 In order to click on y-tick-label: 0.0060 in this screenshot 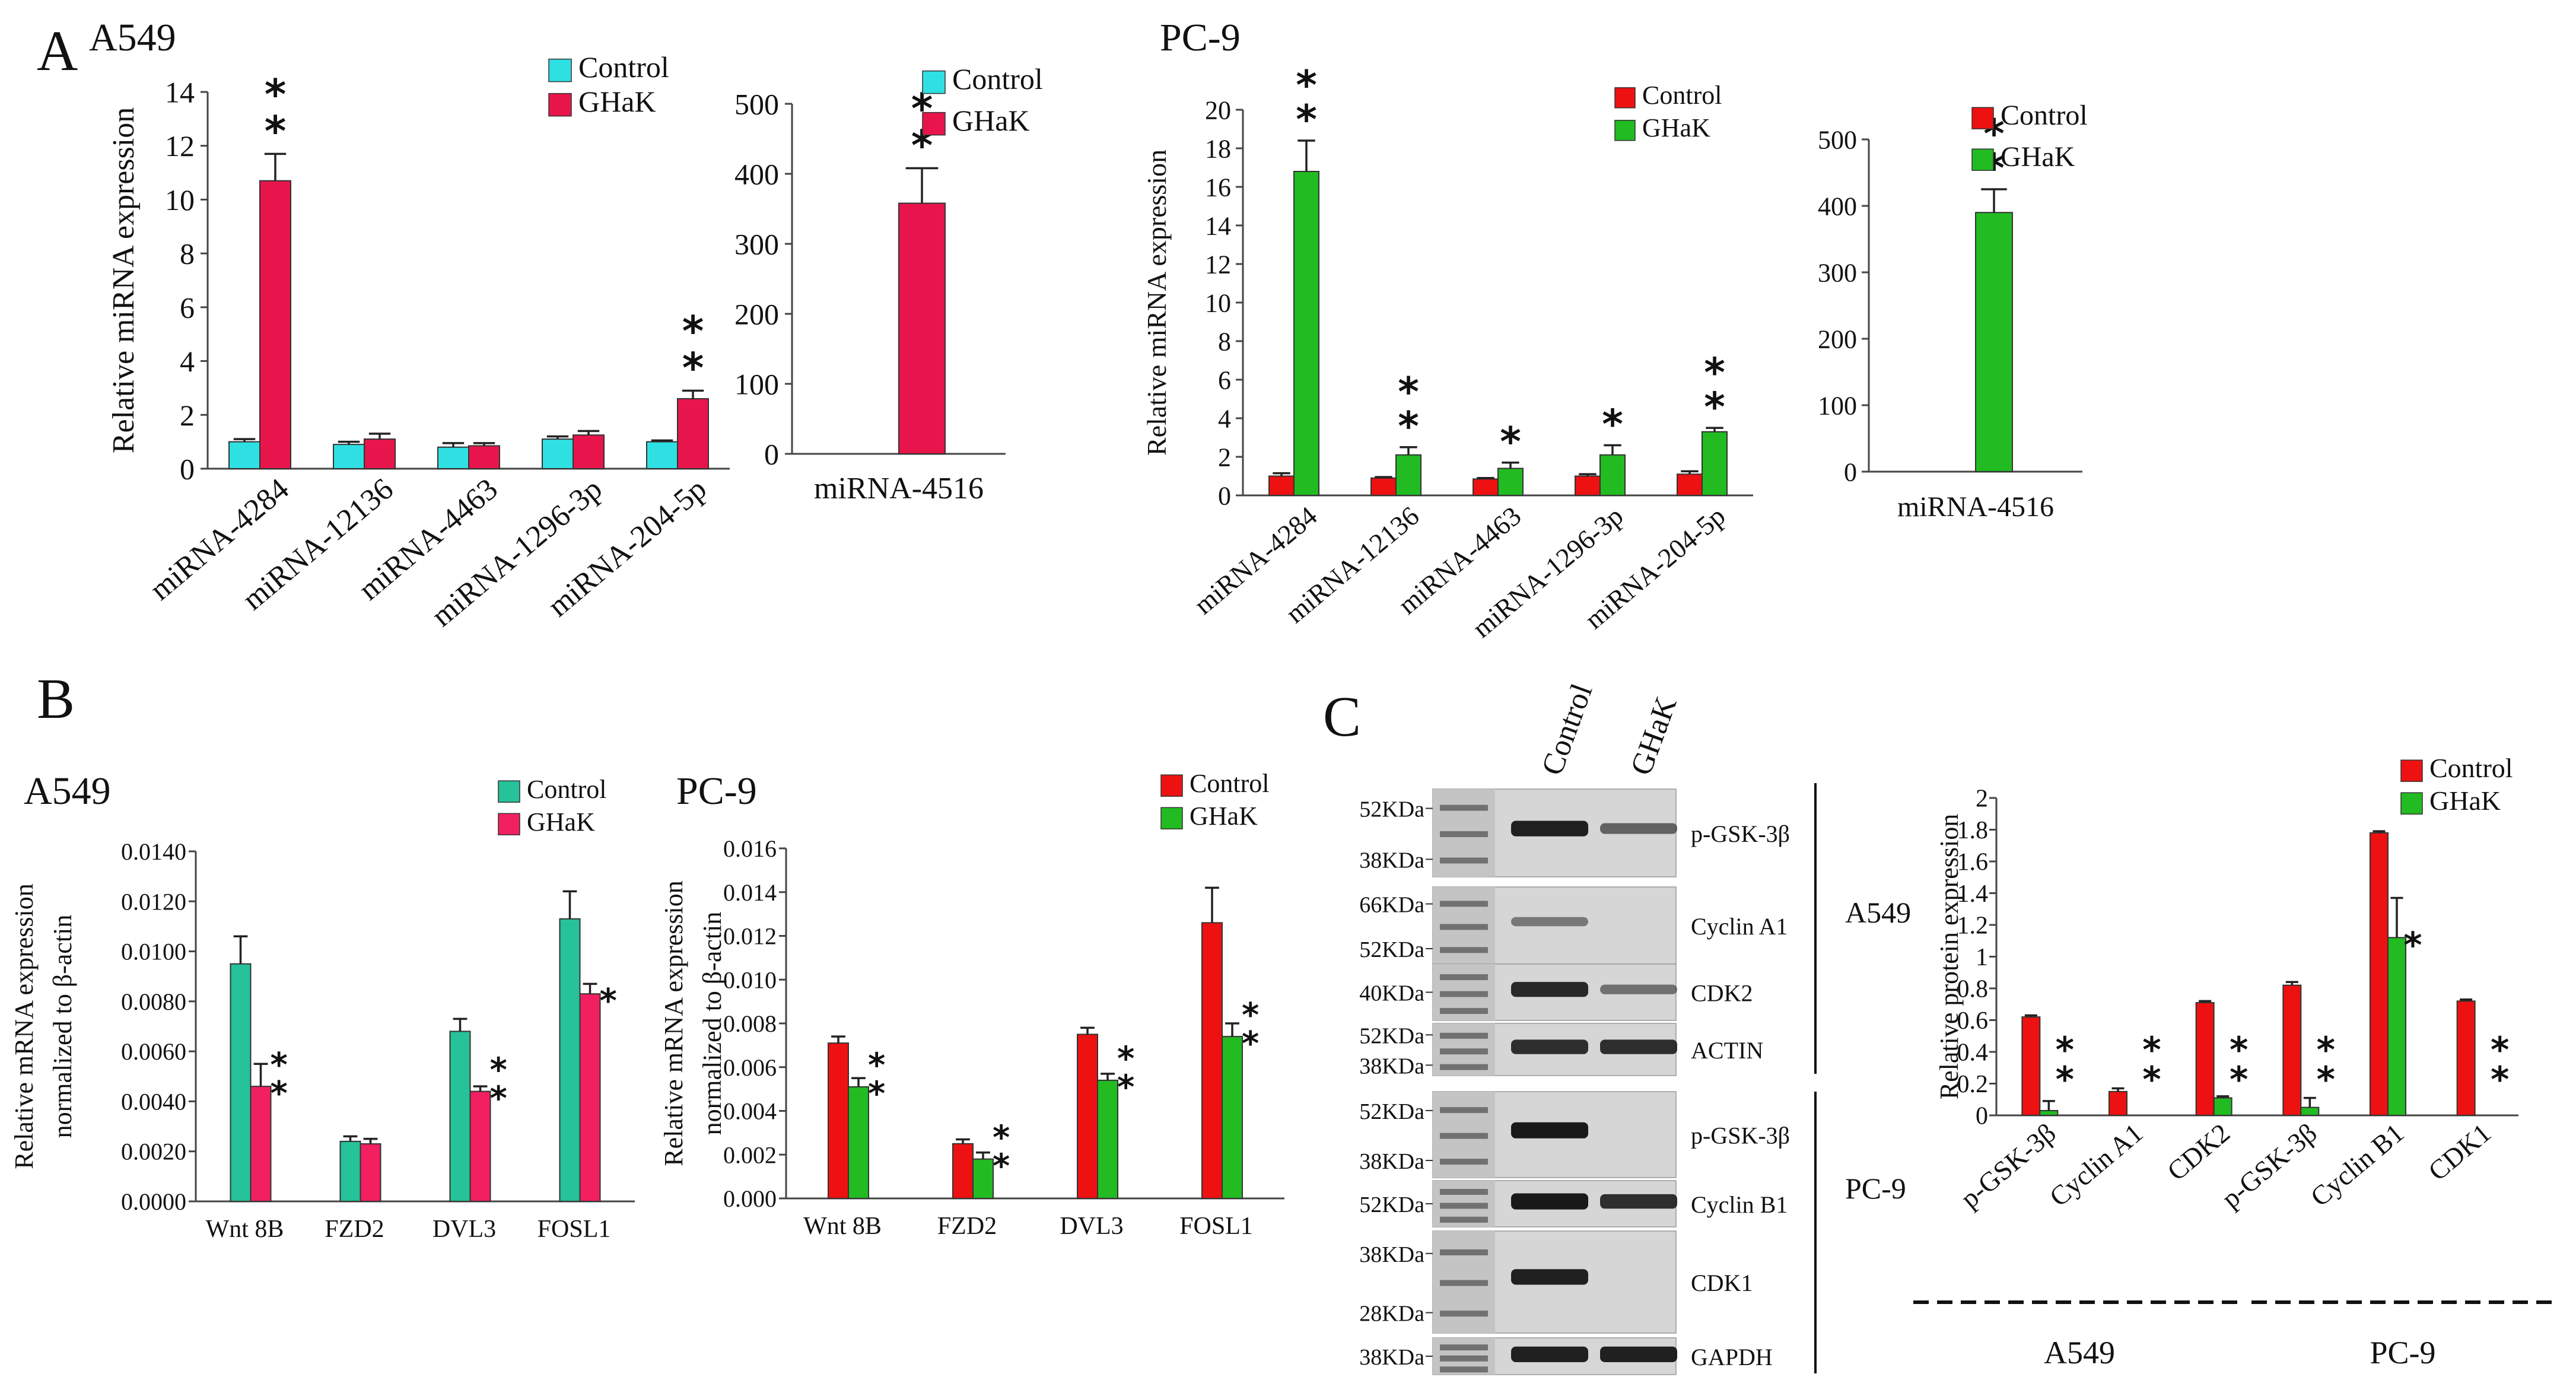, I will do `click(153, 1051)`.